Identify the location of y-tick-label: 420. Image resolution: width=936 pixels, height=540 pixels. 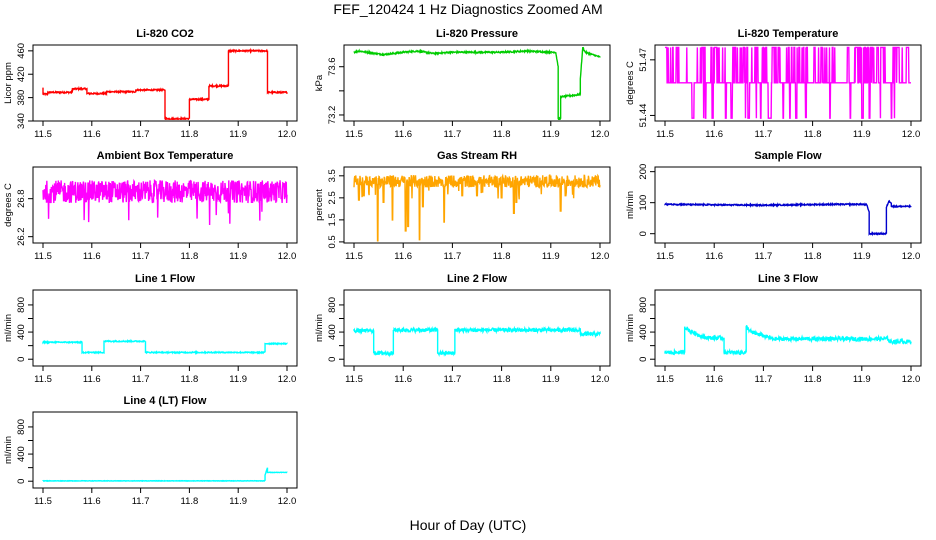
(21, 74).